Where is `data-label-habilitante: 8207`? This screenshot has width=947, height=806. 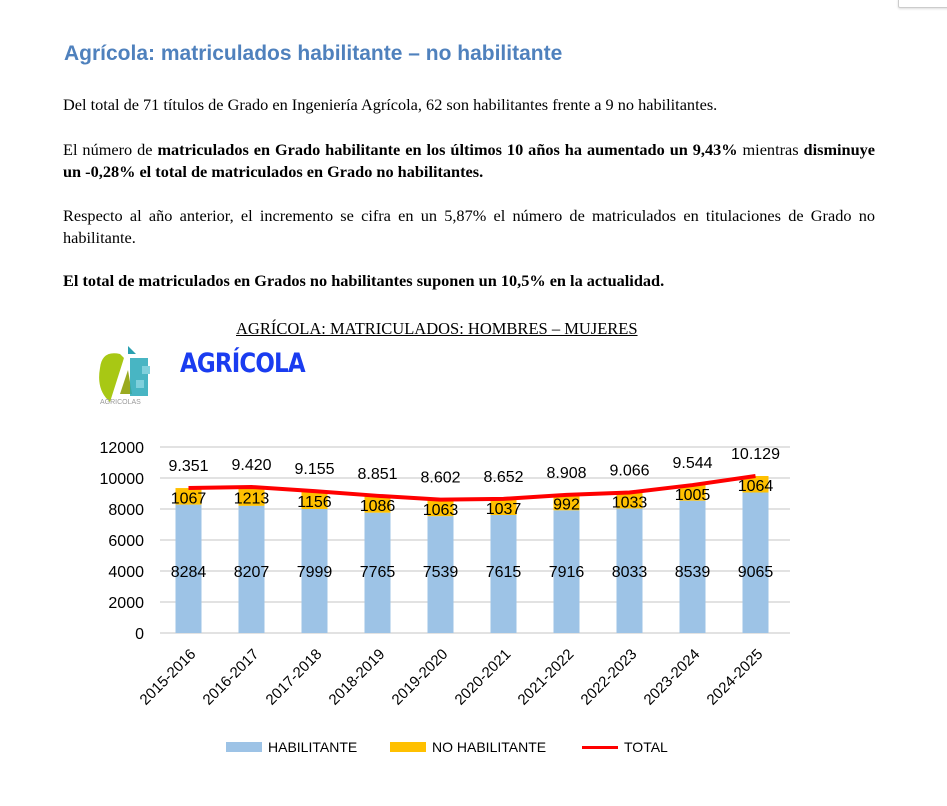
data-label-habilitante: 8207 is located at coordinates (252, 572).